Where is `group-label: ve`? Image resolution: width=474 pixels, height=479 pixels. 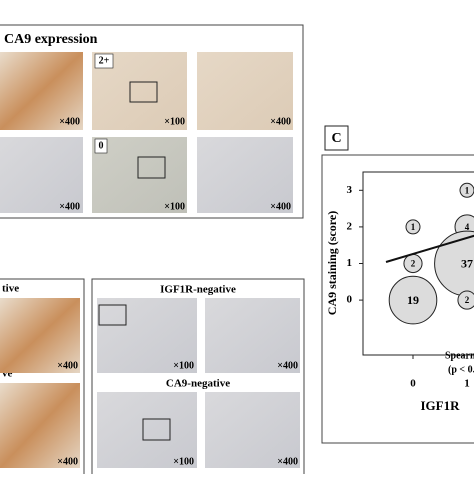
group-label: ve is located at coordinates (7, 374).